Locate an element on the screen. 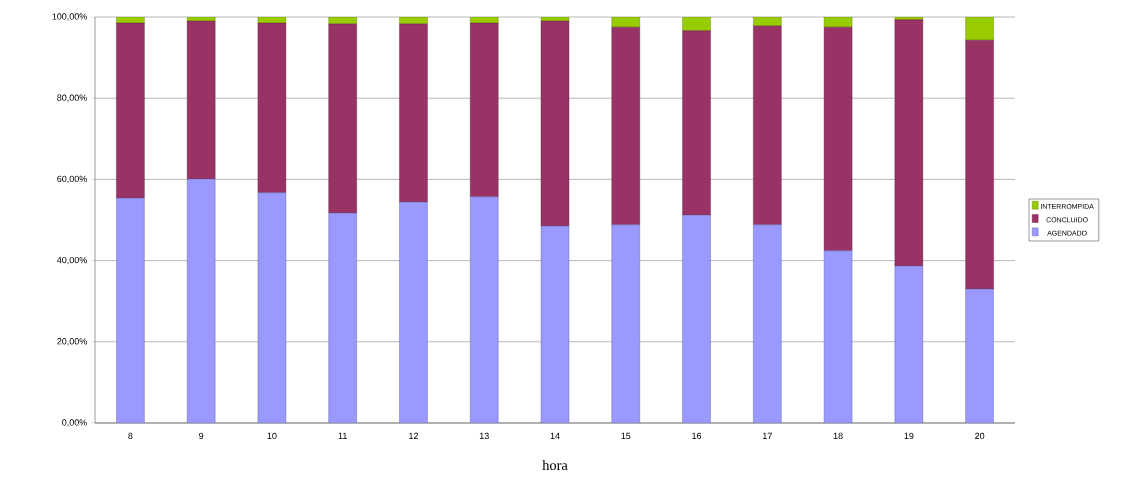 The image size is (1125, 501). y-tick-label: 60,00% is located at coordinates (72, 179).